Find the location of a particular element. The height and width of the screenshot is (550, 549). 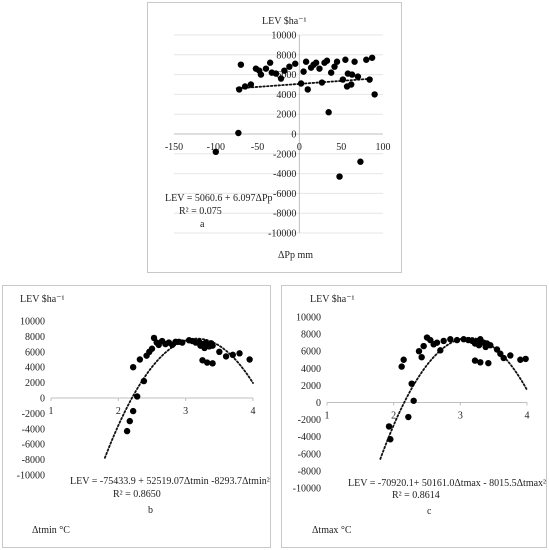

panel-a-y-tick-label: -8000 is located at coordinates (284, 214).